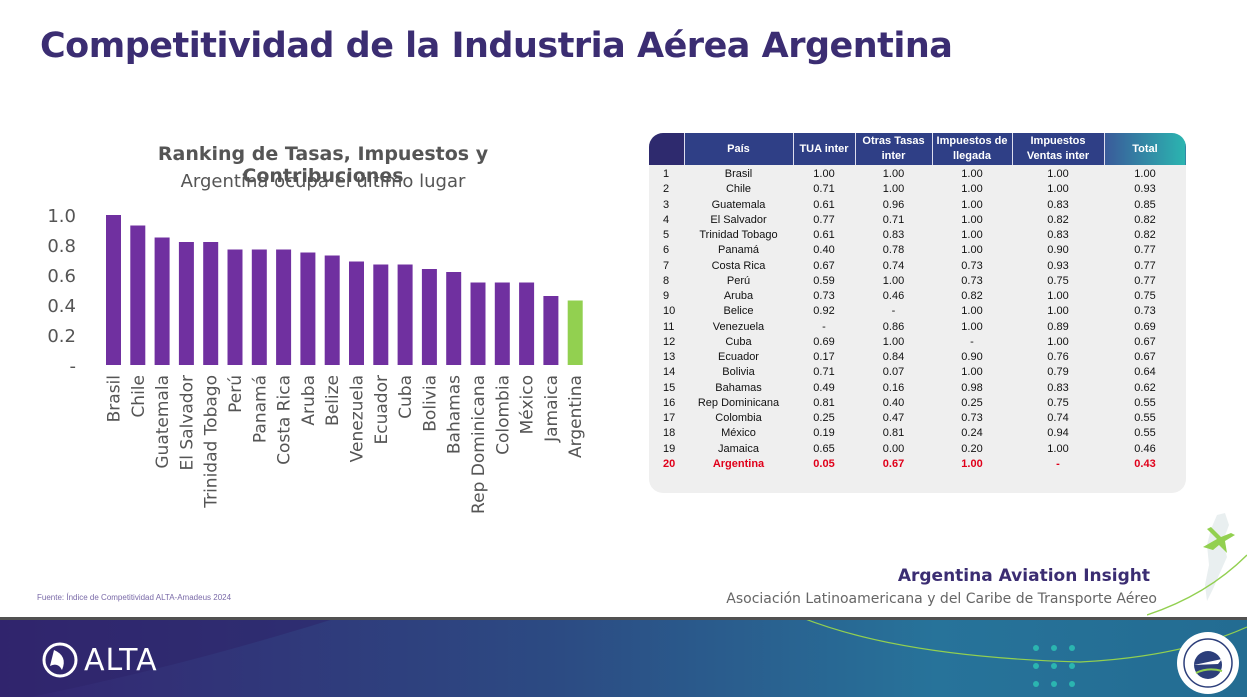 The width and height of the screenshot is (1247, 697). Describe the element at coordinates (893, 326) in the screenshot. I see `table-cell: 0.86` at that location.